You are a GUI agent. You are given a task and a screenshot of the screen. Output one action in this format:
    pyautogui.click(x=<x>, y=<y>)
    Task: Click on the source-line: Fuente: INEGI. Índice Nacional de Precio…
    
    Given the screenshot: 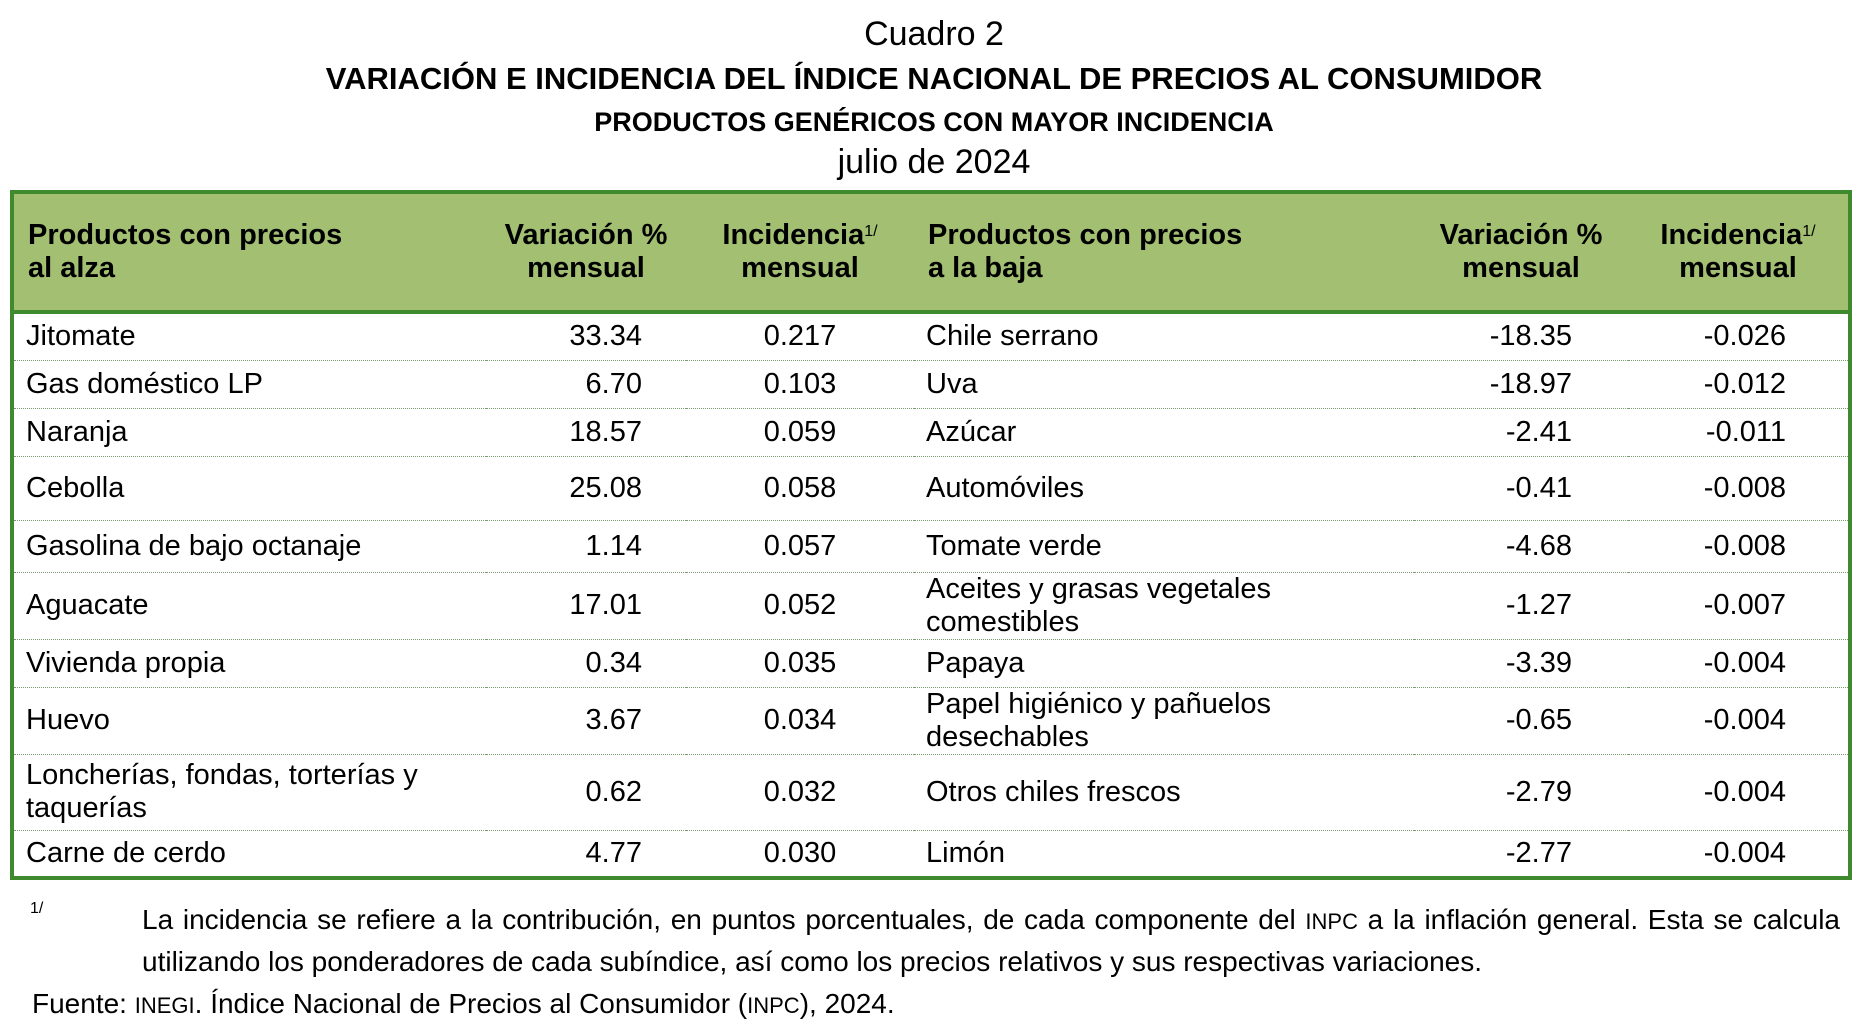 What is the action you would take?
    pyautogui.click(x=463, y=1003)
    